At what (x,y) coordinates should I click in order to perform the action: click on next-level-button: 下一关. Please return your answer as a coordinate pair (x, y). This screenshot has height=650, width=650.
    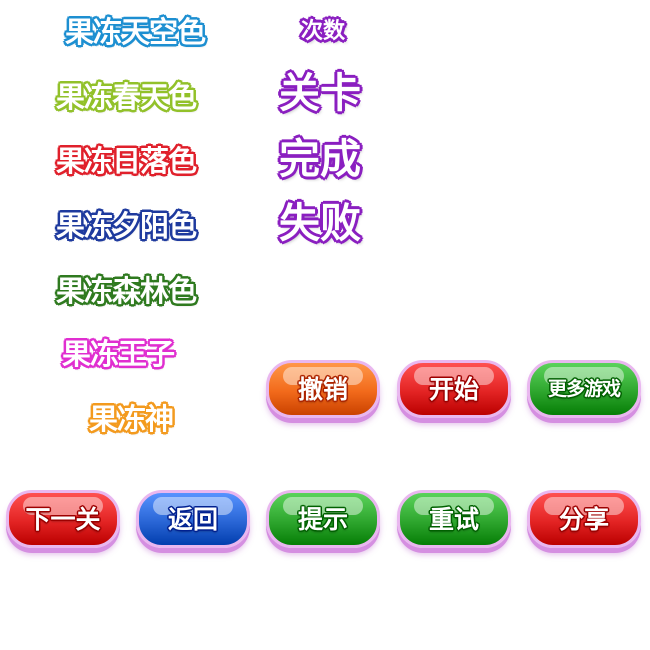
    Looking at the image, I should click on (63, 519).